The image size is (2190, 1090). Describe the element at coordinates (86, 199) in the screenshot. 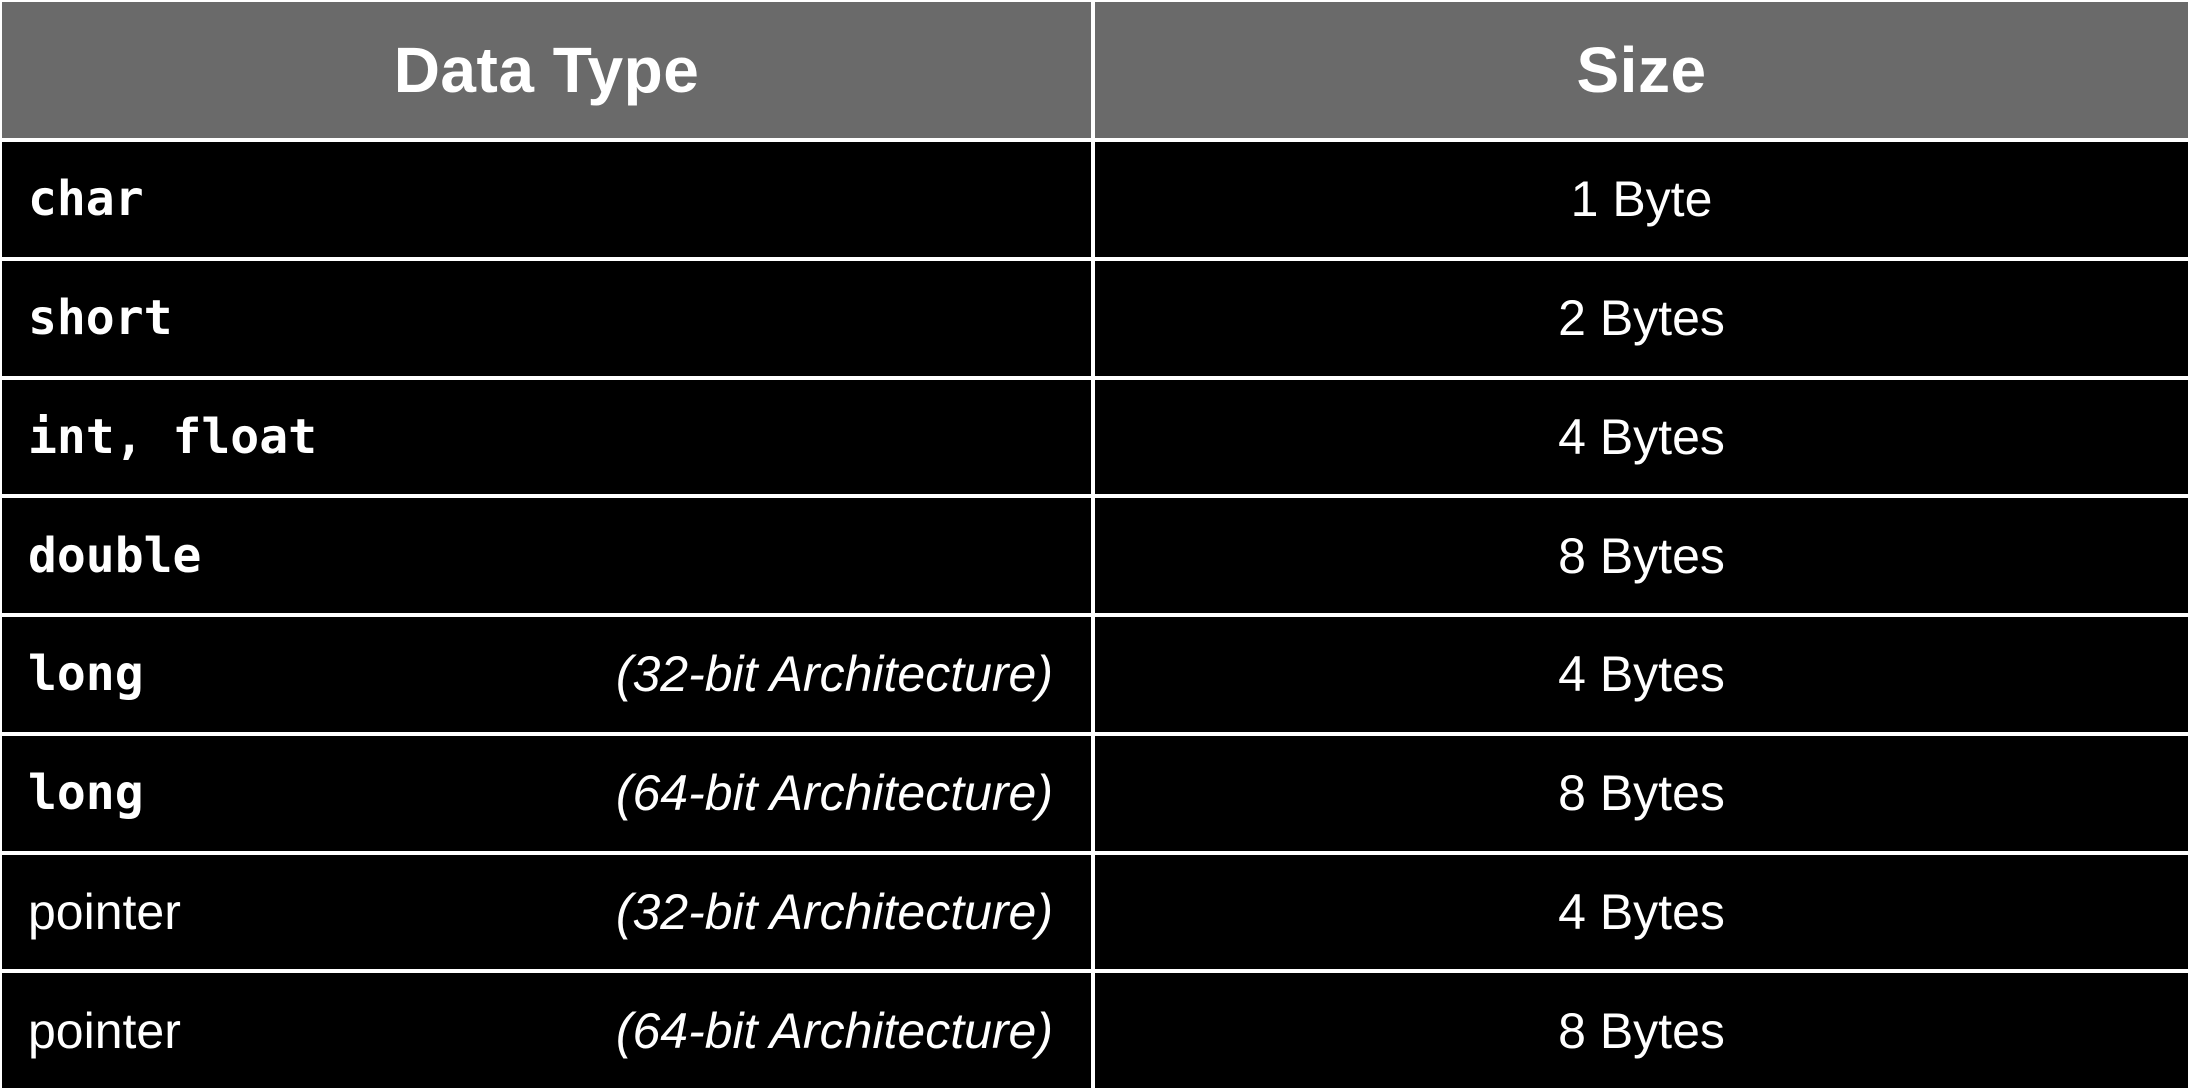

I see `type-name: char` at that location.